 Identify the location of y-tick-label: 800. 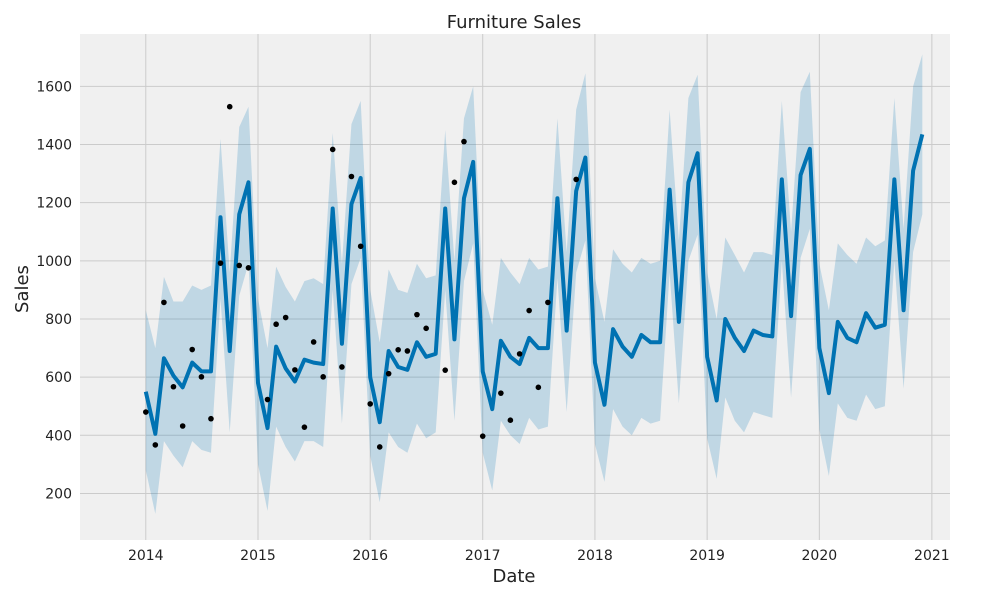
(58, 320).